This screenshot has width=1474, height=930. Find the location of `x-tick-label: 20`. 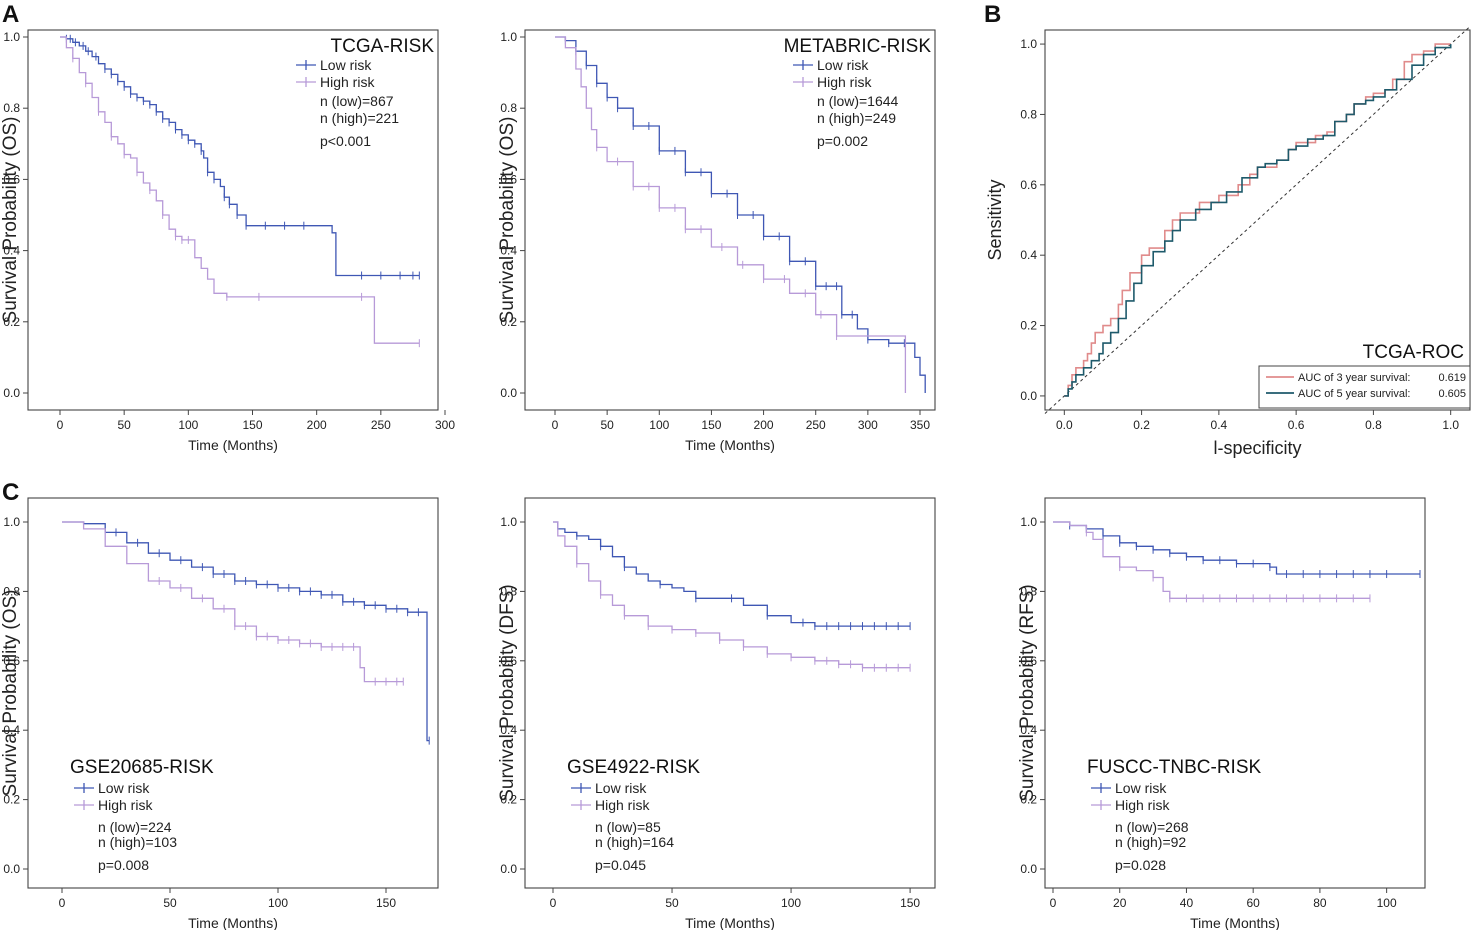

x-tick-label: 20 is located at coordinates (1120, 903).